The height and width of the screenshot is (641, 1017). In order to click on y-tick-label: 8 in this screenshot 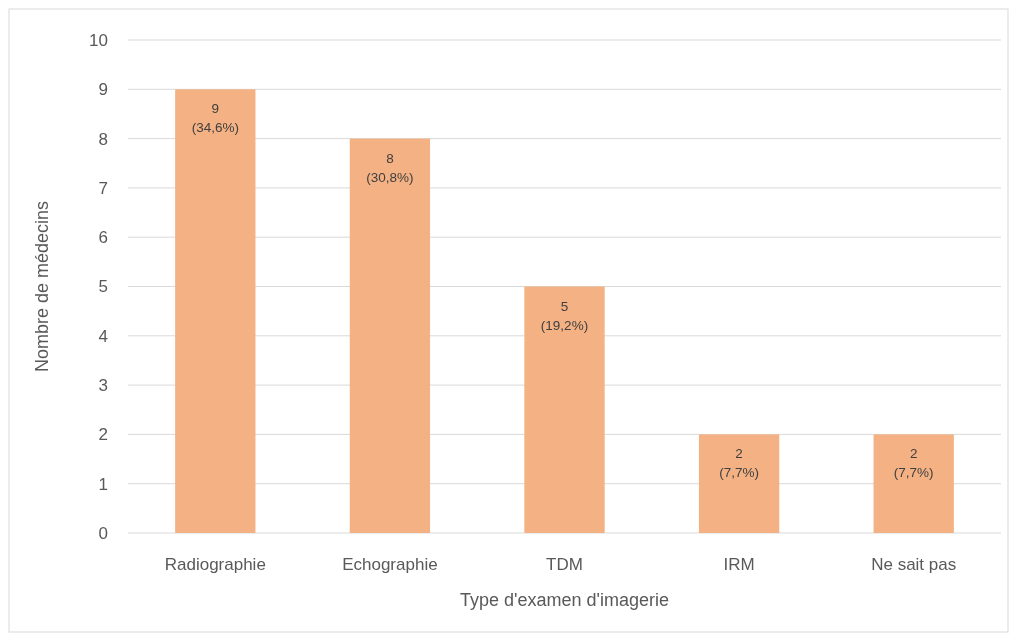, I will do `click(103, 139)`.